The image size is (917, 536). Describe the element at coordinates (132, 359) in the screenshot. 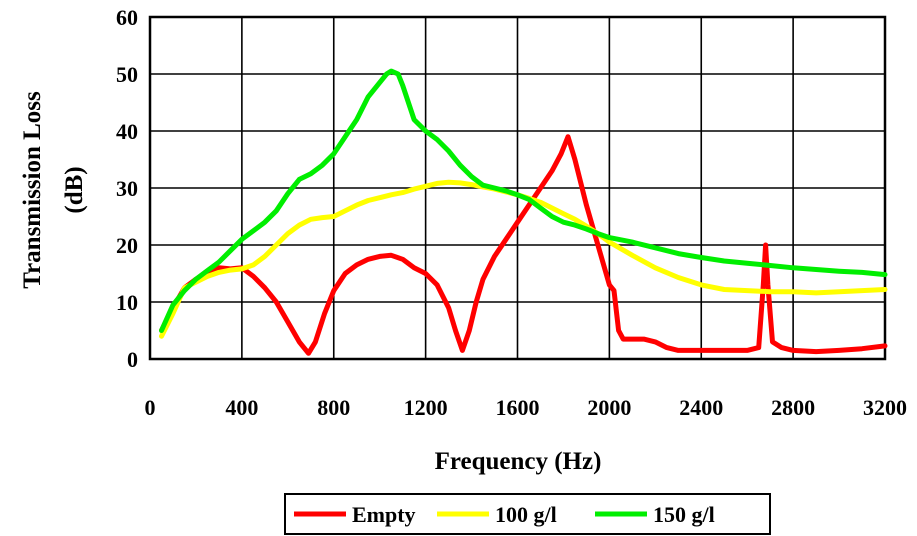

I see `y-tick-label: 0` at that location.